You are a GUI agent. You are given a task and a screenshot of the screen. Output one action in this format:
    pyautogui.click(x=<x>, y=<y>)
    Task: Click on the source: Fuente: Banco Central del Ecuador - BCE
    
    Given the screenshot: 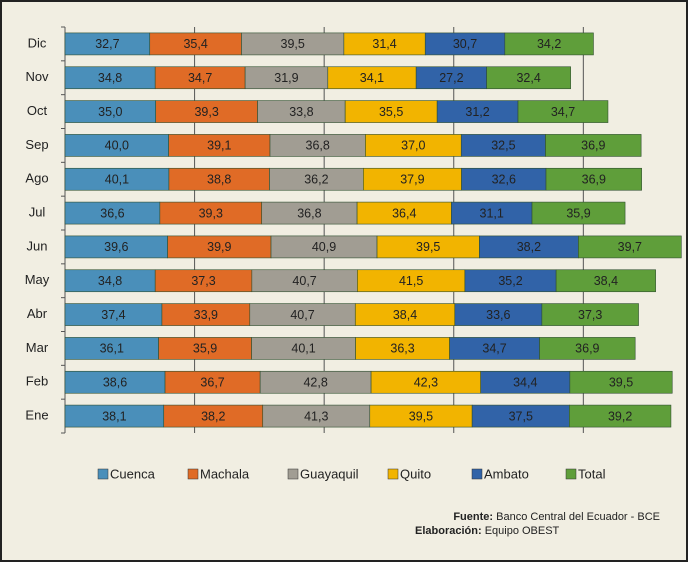 What is the action you would take?
    pyautogui.click(x=556, y=517)
    